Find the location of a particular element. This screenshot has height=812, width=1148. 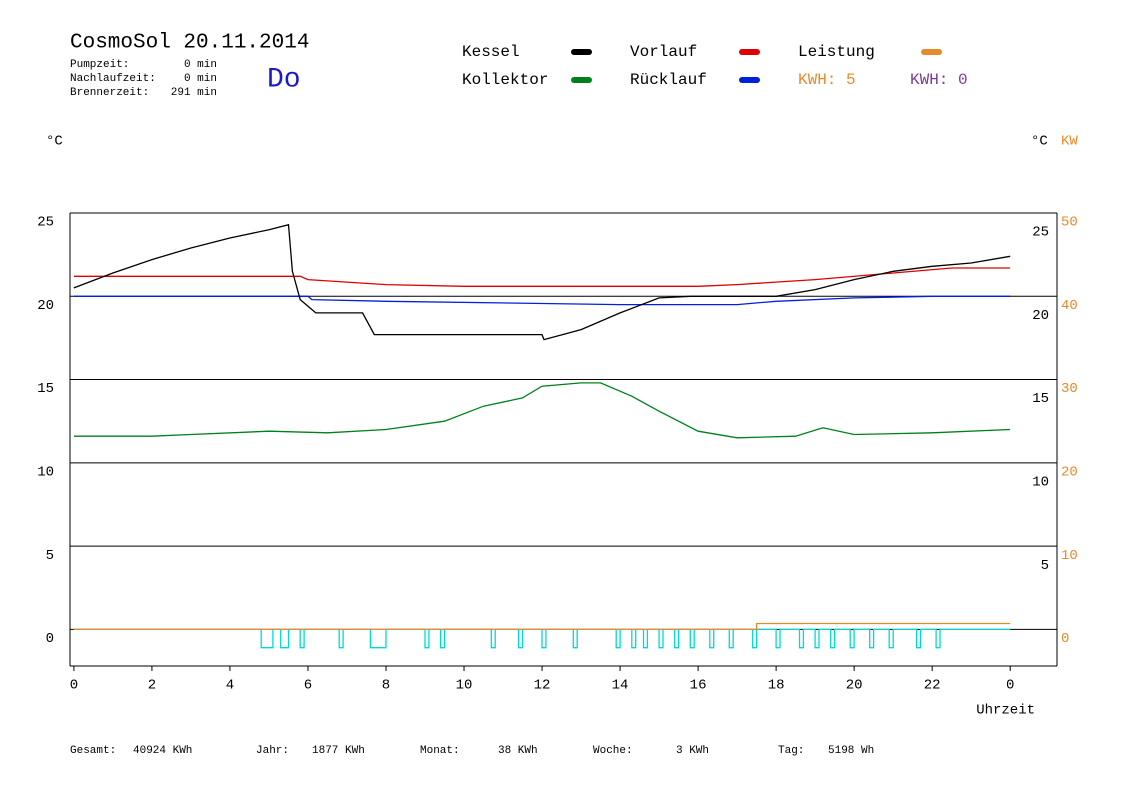

total-label: Monat: is located at coordinates (440, 751).